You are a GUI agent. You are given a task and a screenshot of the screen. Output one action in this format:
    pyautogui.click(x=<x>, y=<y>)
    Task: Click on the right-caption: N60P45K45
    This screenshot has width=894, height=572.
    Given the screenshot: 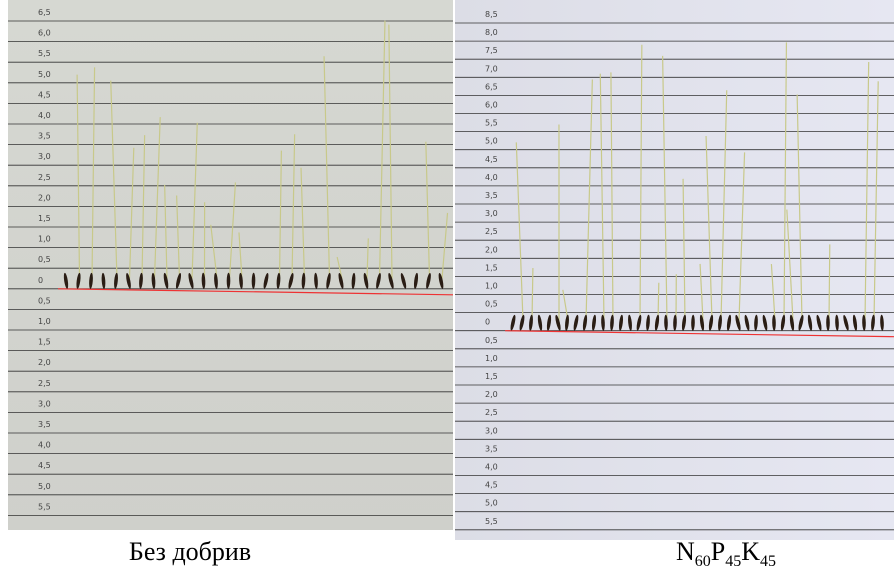 What is the action you would take?
    pyautogui.click(x=726, y=553)
    